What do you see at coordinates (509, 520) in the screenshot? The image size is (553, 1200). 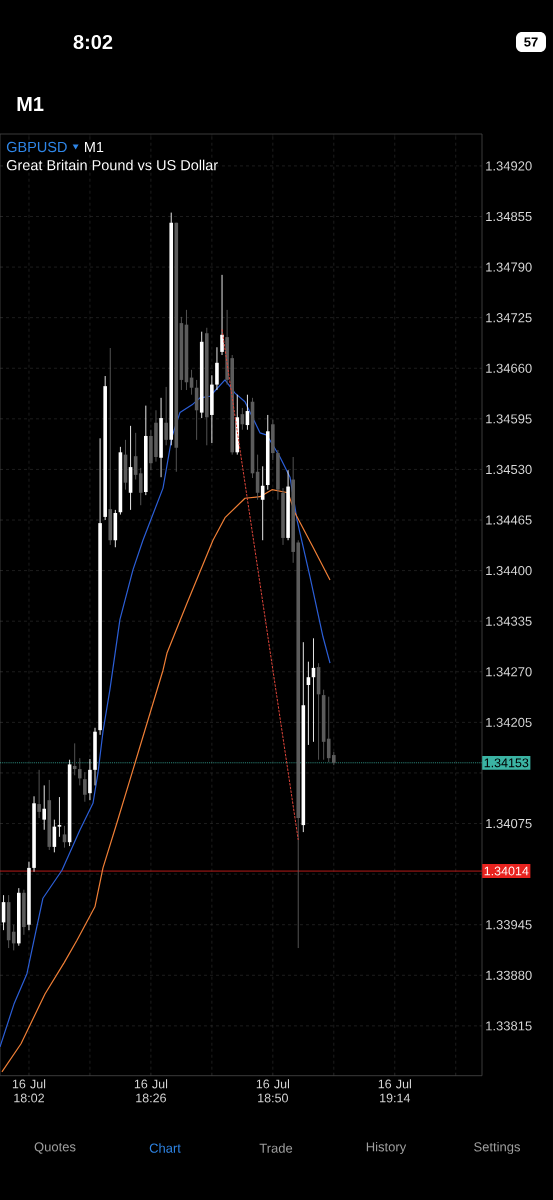 I see `y-tick-label: 1.34465` at bounding box center [509, 520].